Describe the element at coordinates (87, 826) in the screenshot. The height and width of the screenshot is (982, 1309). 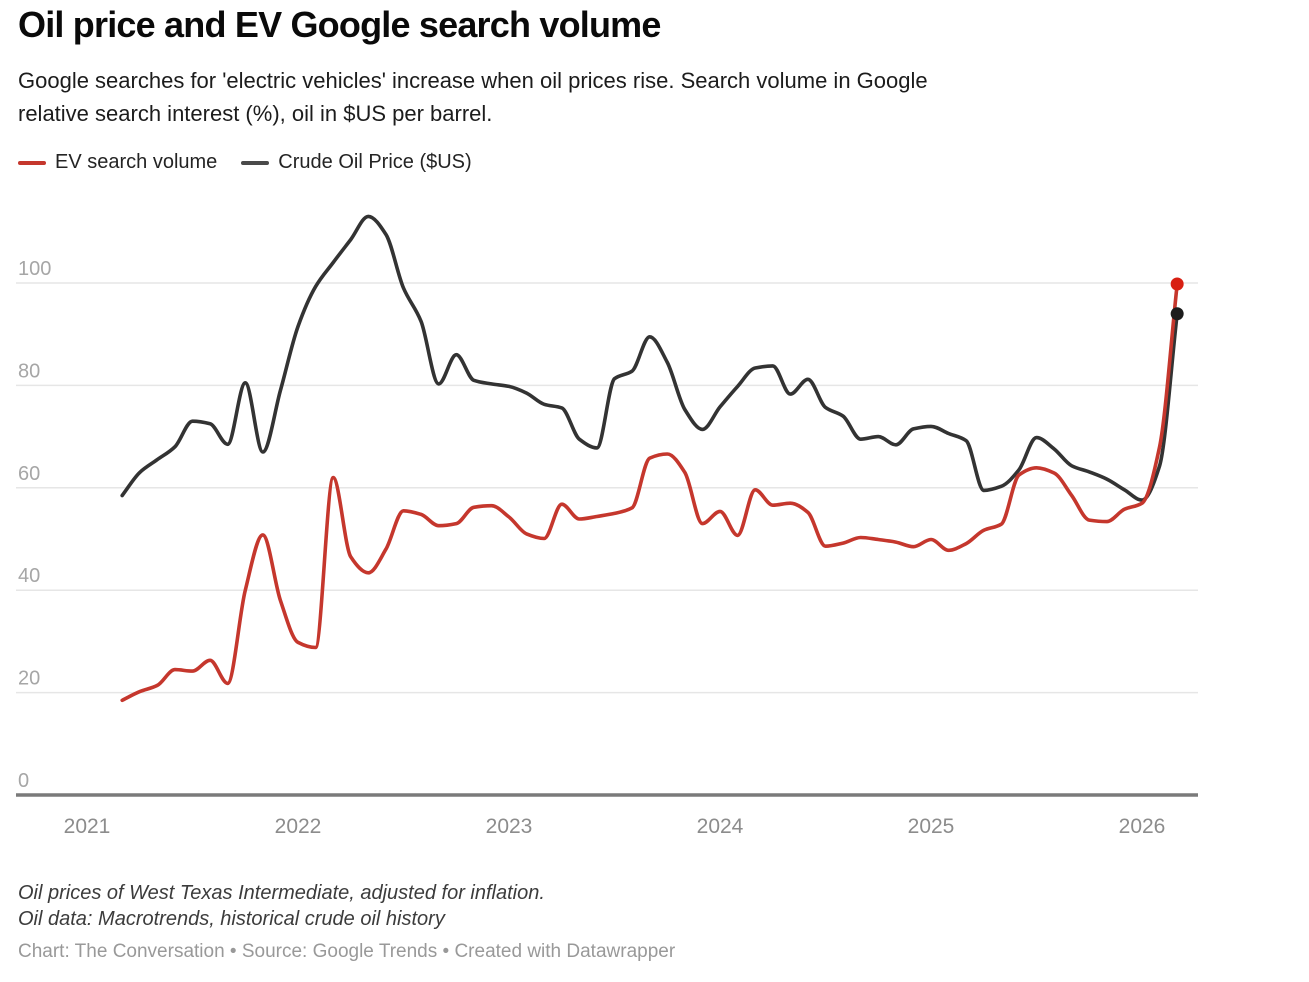
I see `x-tick-label: 2021` at that location.